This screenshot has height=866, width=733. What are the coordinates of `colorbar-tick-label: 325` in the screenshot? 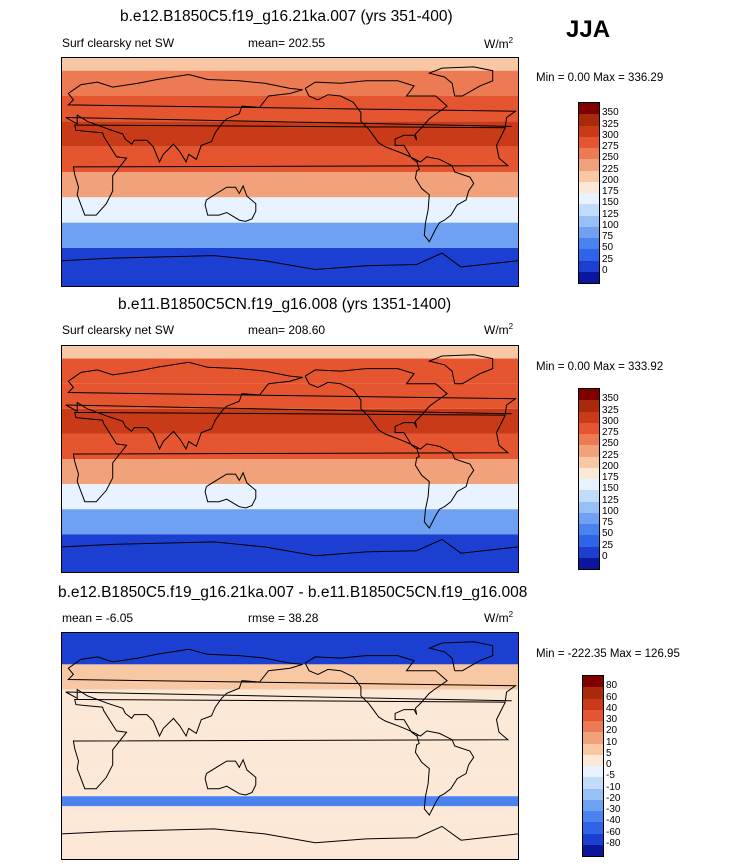 It's located at (610, 410).